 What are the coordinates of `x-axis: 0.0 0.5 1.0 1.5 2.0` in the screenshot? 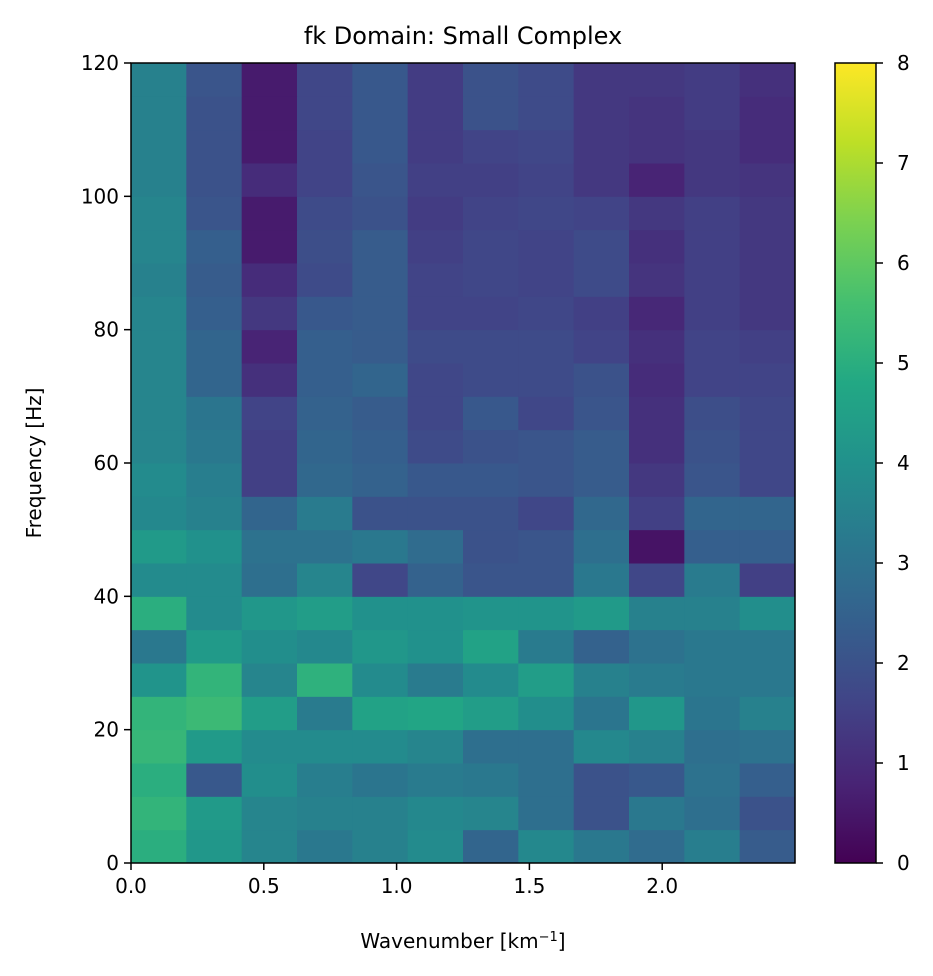 It's located at (396, 880).